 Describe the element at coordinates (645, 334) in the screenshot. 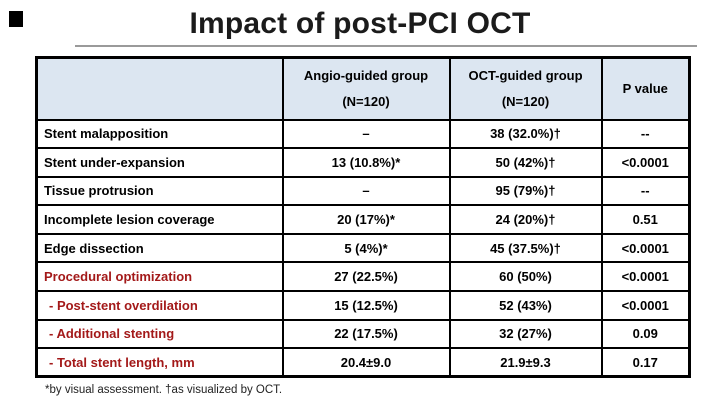

I see `p-value: 0.09` at that location.